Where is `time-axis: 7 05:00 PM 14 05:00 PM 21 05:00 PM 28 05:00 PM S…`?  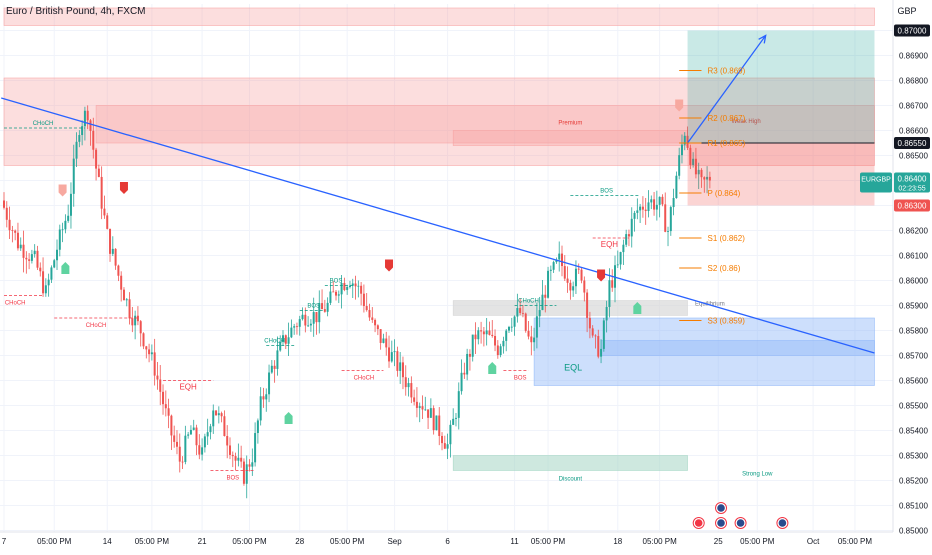
time-axis: 7 05:00 PM 14 05:00 PM 21 05:00 PM 28 05:00 PM S… is located at coordinates (446, 540).